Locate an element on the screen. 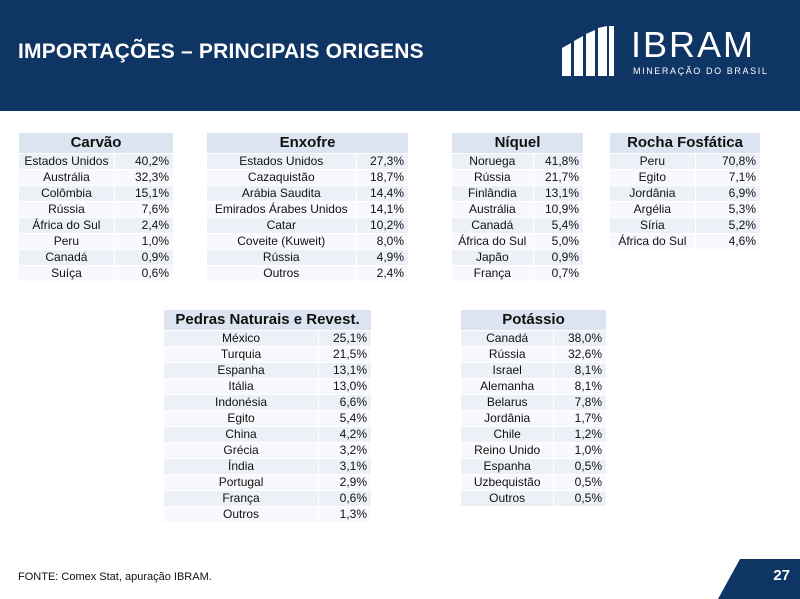 The height and width of the screenshot is (599, 800). table-row: Estados Unidos 40,2% is located at coordinates (96, 161).